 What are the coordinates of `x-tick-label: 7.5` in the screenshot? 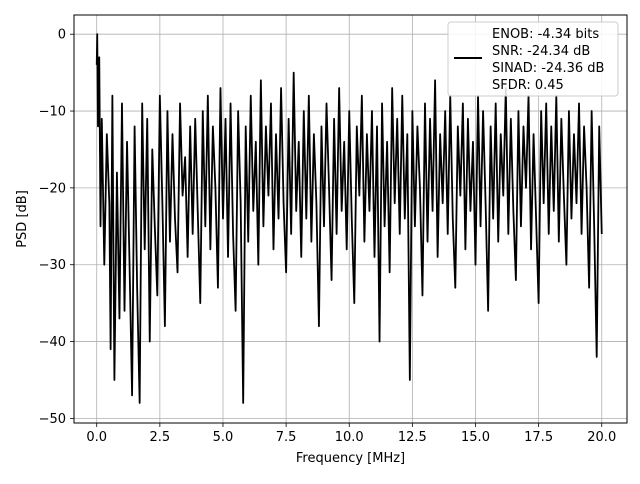 It's located at (286, 437).